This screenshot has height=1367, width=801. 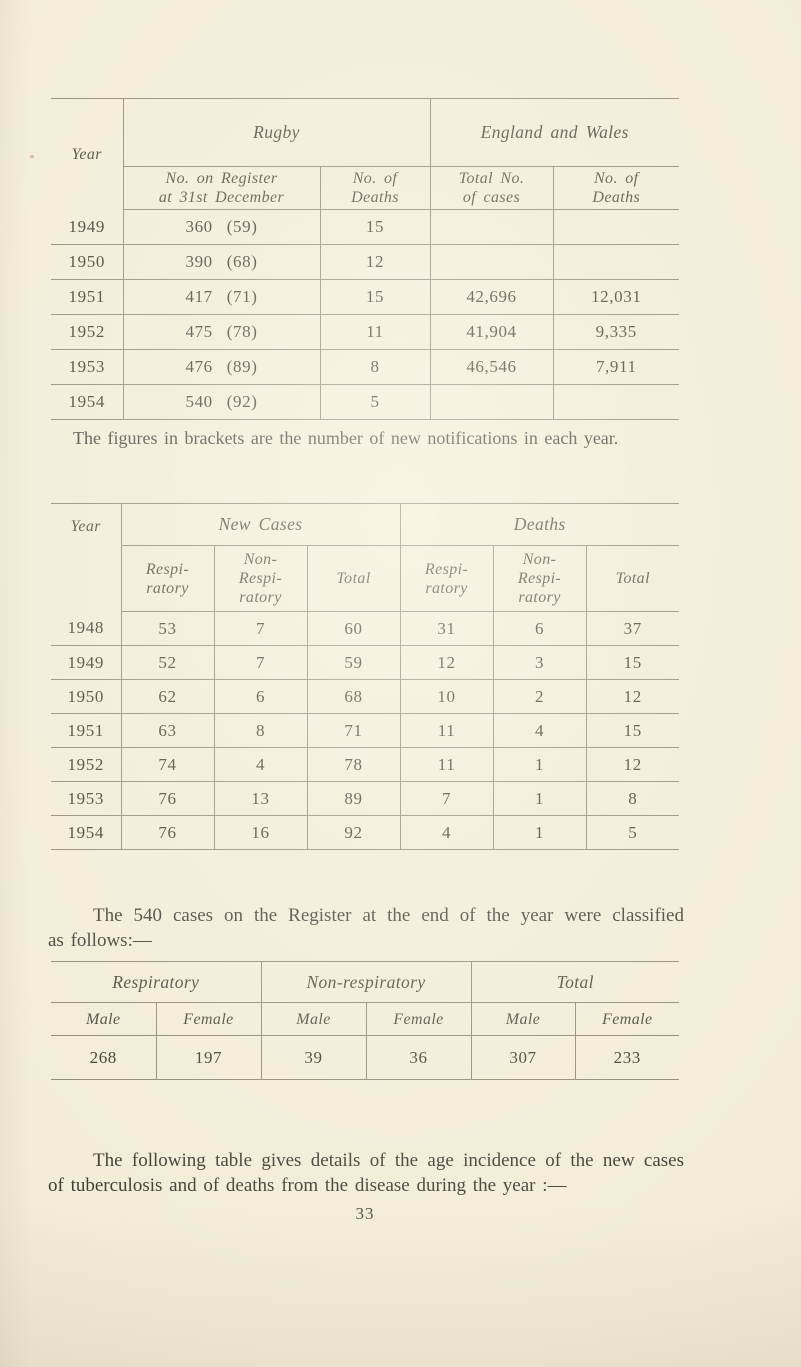 What do you see at coordinates (168, 730) in the screenshot?
I see `nc-respiratory-cell: 63` at bounding box center [168, 730].